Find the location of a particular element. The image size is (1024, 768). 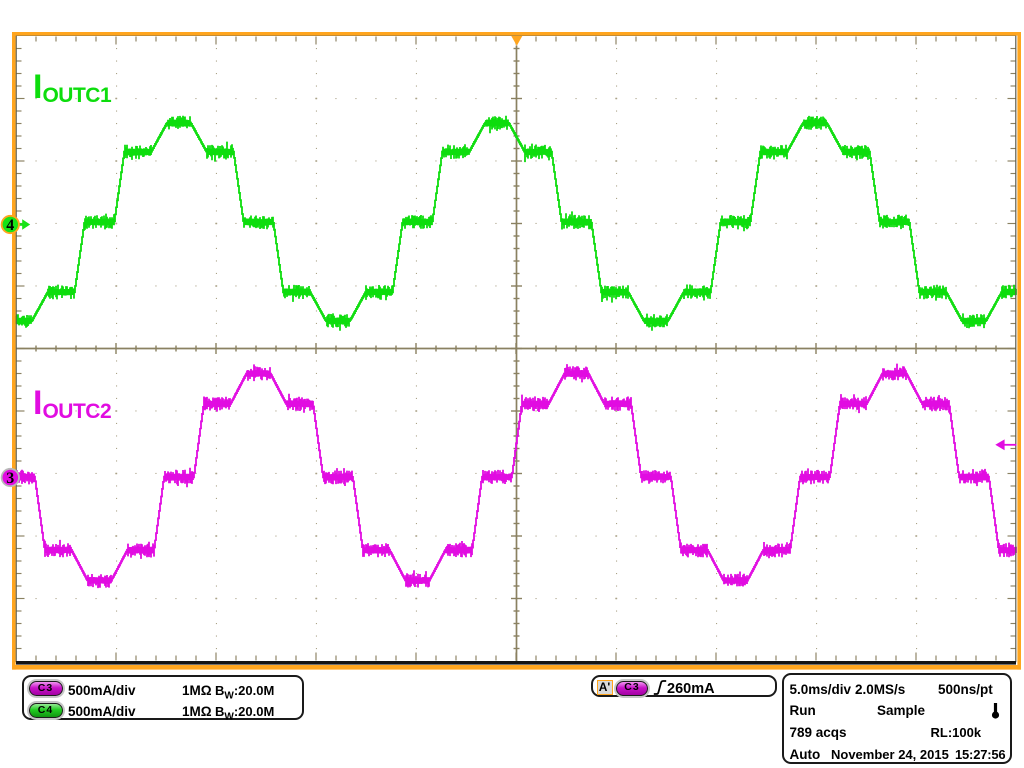

svg-text: 3 is located at coordinates (10, 478).